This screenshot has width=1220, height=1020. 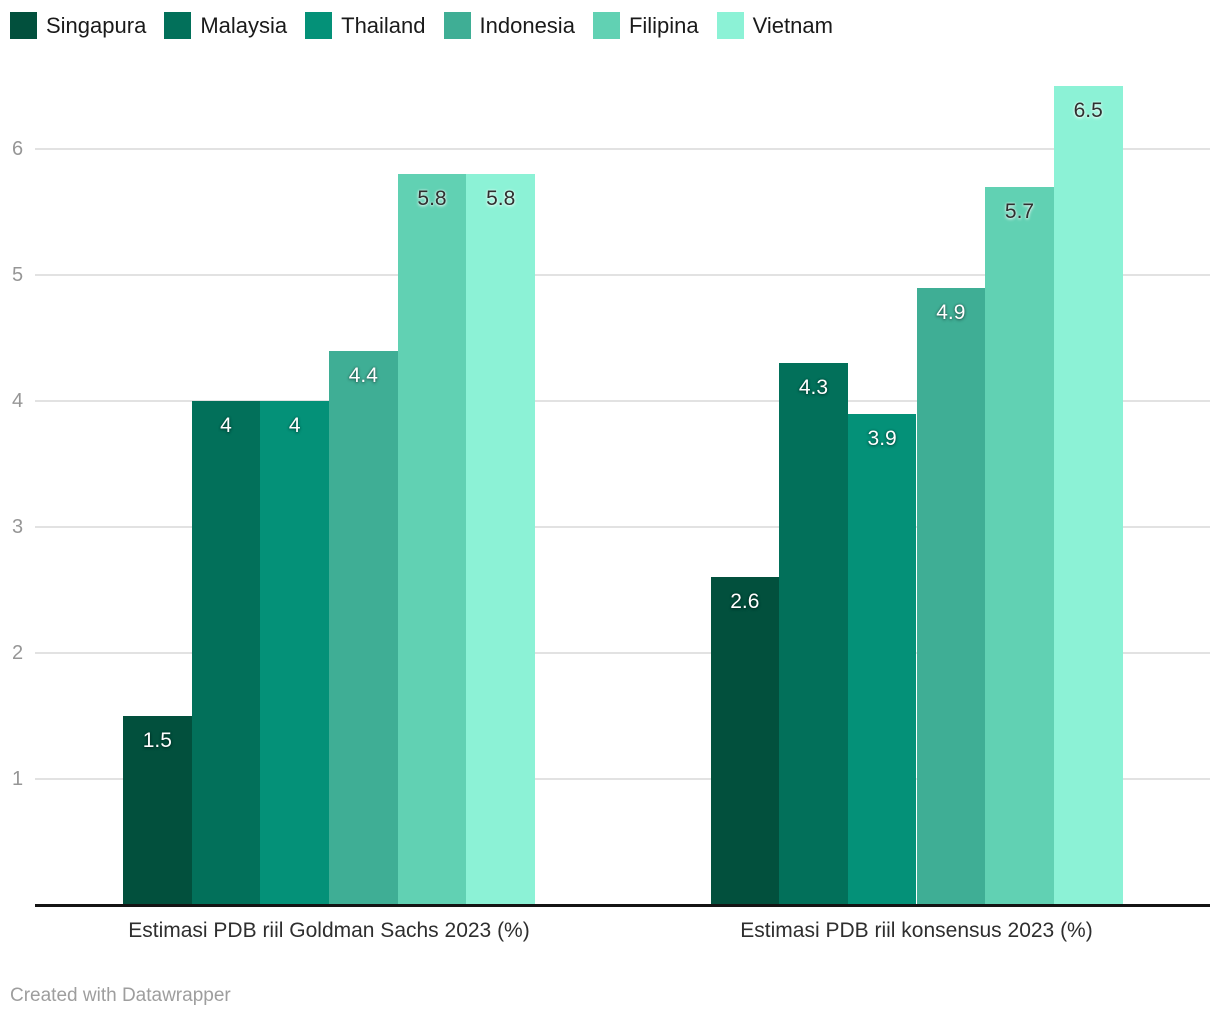 What do you see at coordinates (663, 25) in the screenshot?
I see `legend-label: Filipina` at bounding box center [663, 25].